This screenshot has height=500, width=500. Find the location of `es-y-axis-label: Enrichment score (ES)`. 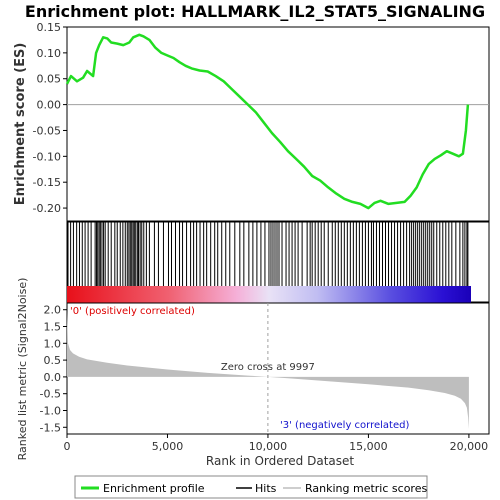

es-y-axis-label: Enrichment score (ES) is located at coordinates (20, 124).